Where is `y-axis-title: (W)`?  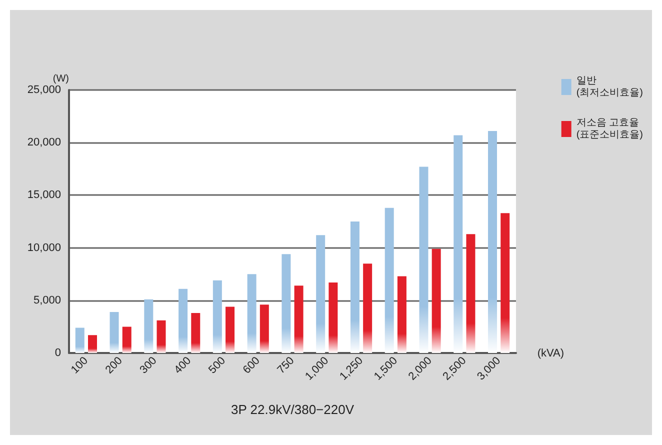
y-axis-title: (W) is located at coordinates (60, 79).